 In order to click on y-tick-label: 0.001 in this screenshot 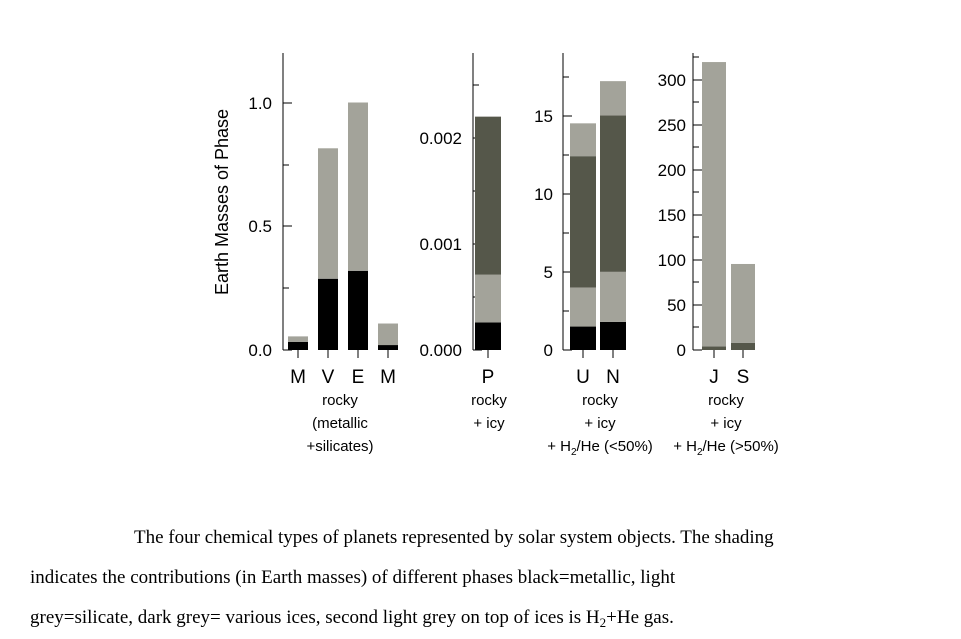, I will do `click(440, 244)`.